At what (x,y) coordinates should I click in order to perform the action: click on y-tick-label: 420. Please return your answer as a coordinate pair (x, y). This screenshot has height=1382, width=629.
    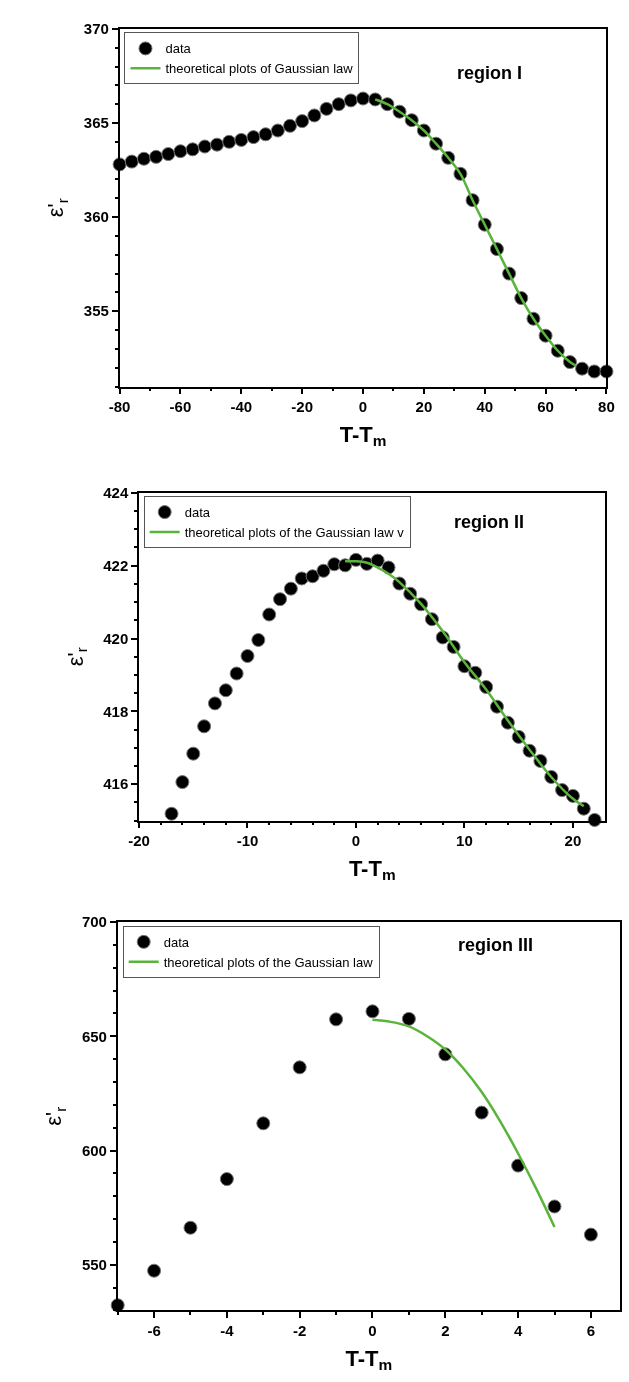
    Looking at the image, I should click on (116, 638).